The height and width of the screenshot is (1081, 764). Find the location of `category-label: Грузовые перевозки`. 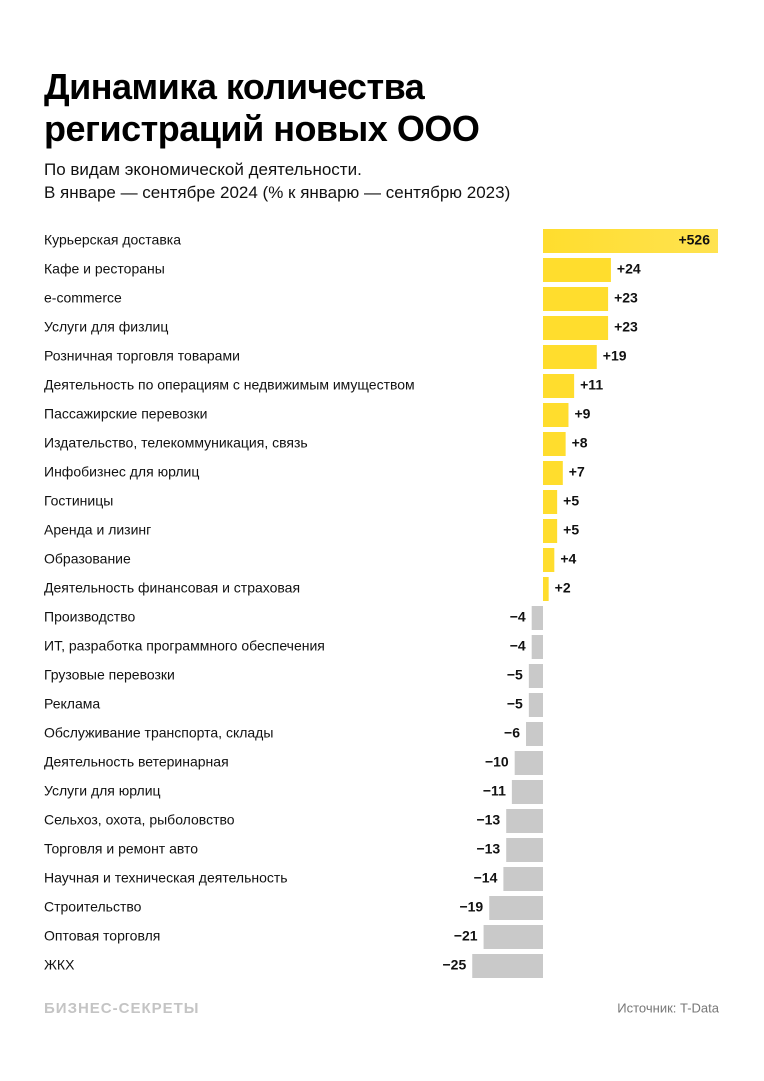

category-label: Грузовые перевозки is located at coordinates (109, 675).